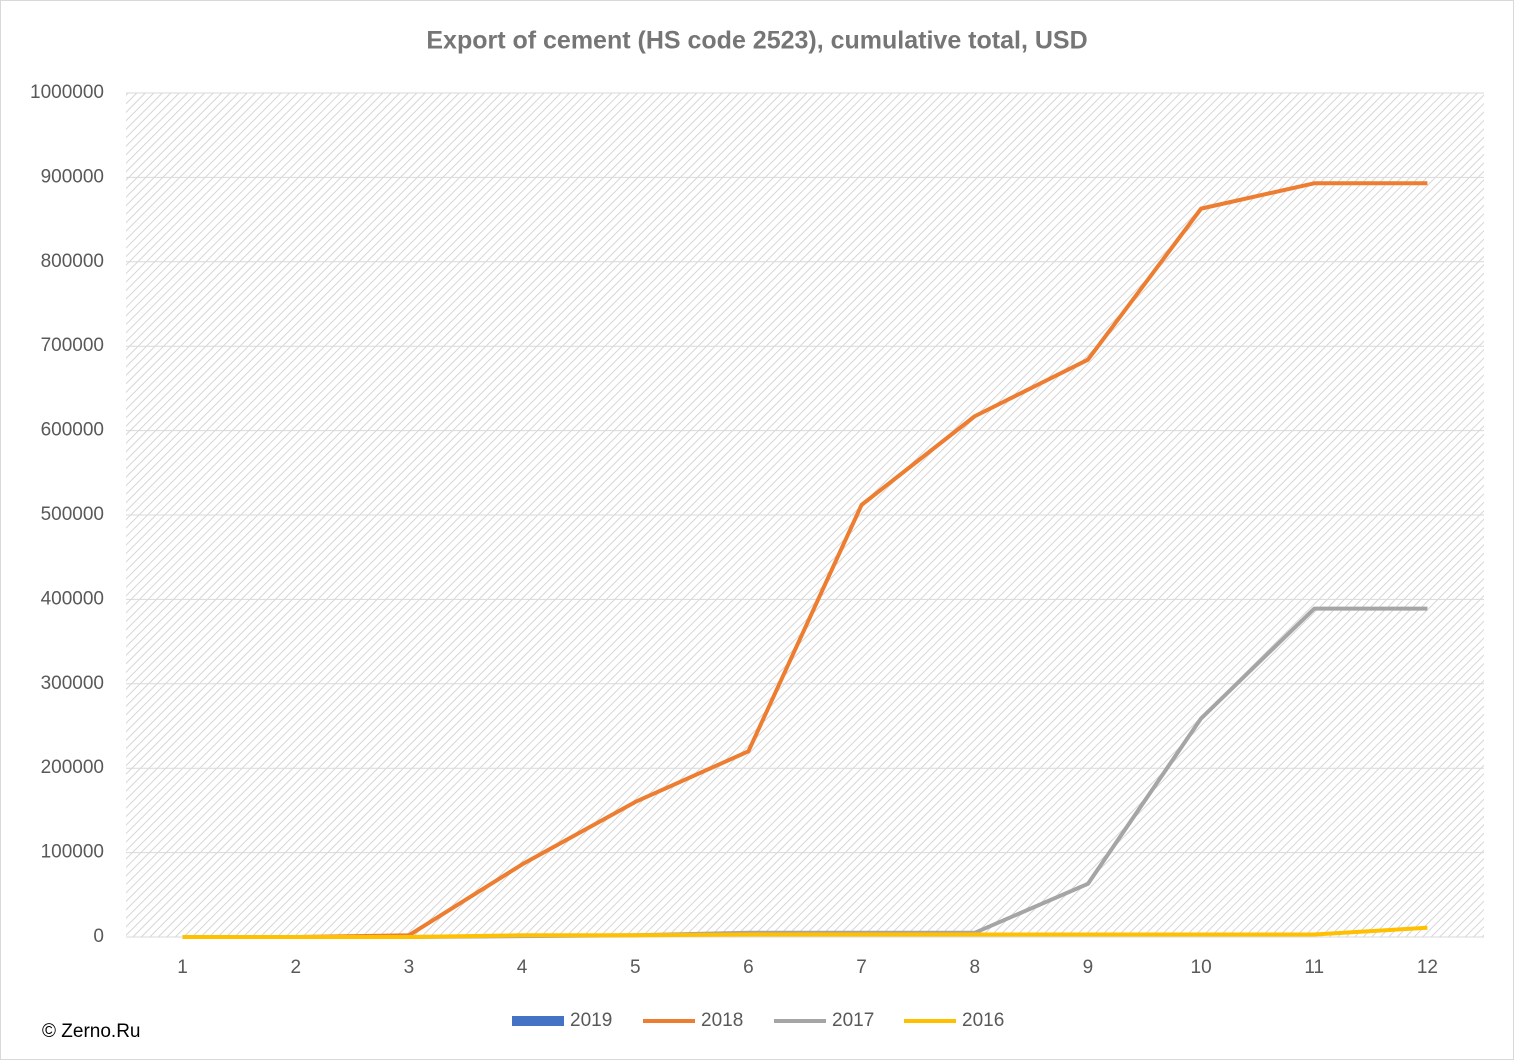 The image size is (1514, 1060). Describe the element at coordinates (295, 967) in the screenshot. I see `x-tick-label: 2` at that location.